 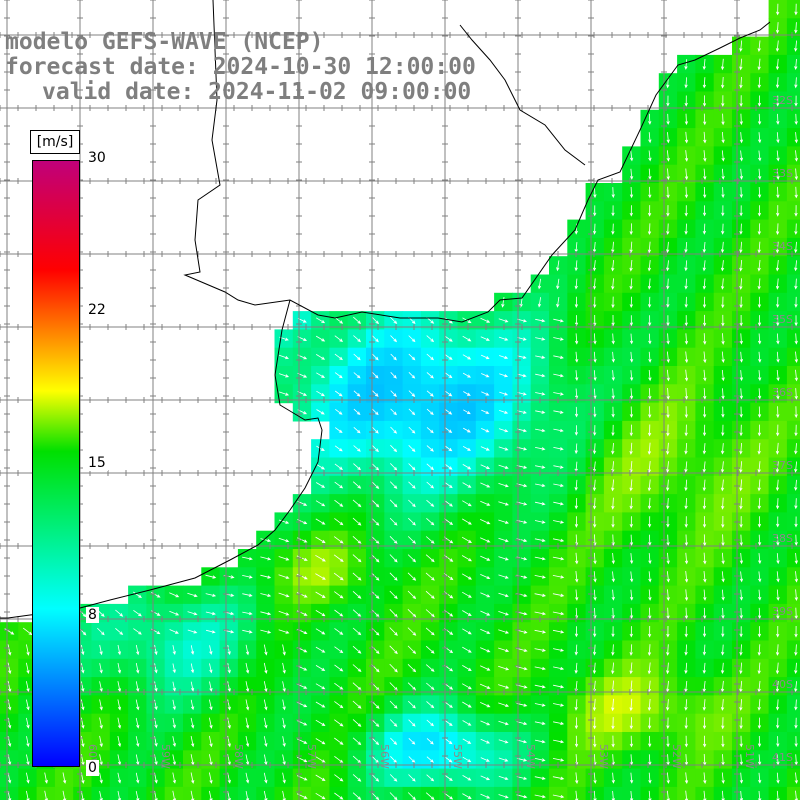 I want to click on longitude-label: 54W, so click(x=530, y=756).